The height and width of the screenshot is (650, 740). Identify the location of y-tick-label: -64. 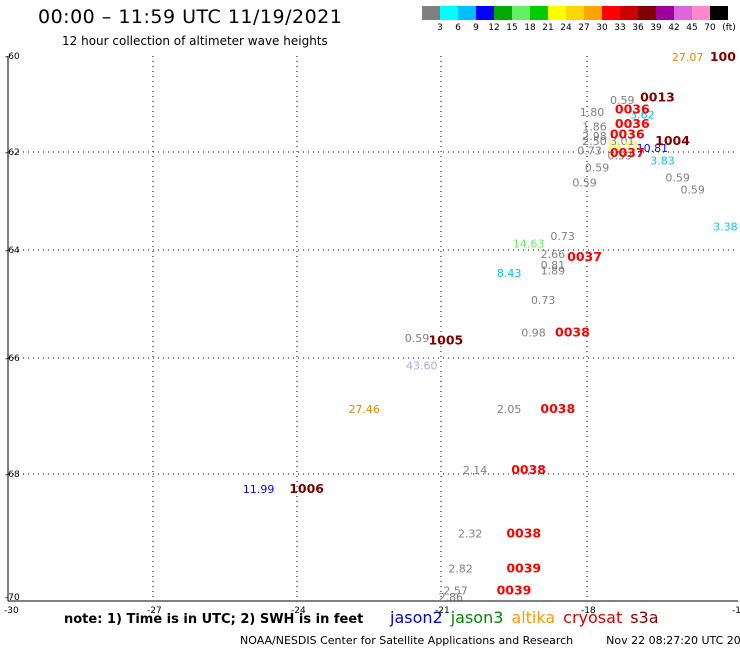
(12, 251).